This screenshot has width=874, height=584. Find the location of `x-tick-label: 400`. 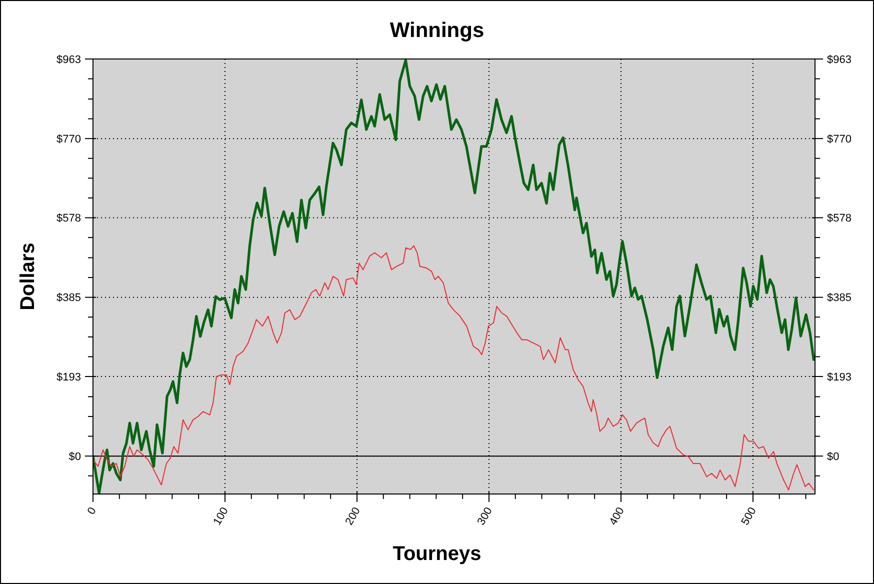

x-tick-label: 400 is located at coordinates (617, 516).